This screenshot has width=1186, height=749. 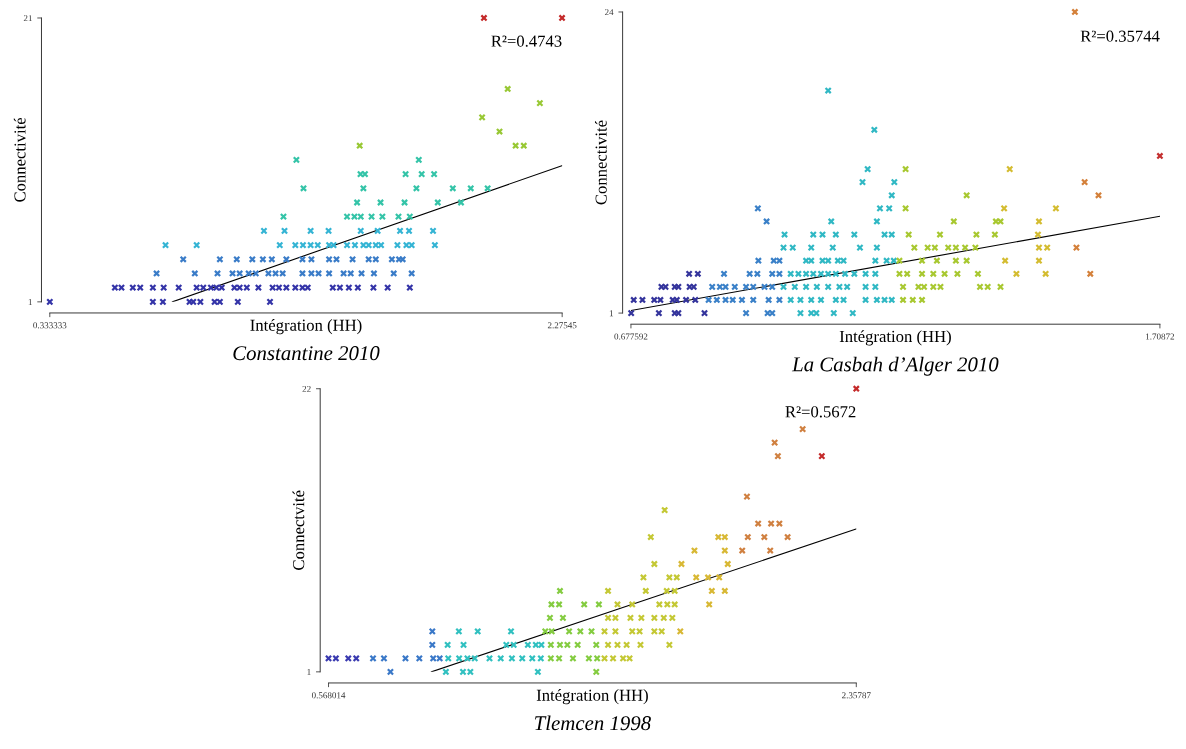 I want to click on x-tick-label: 2.27545, so click(x=562, y=325).